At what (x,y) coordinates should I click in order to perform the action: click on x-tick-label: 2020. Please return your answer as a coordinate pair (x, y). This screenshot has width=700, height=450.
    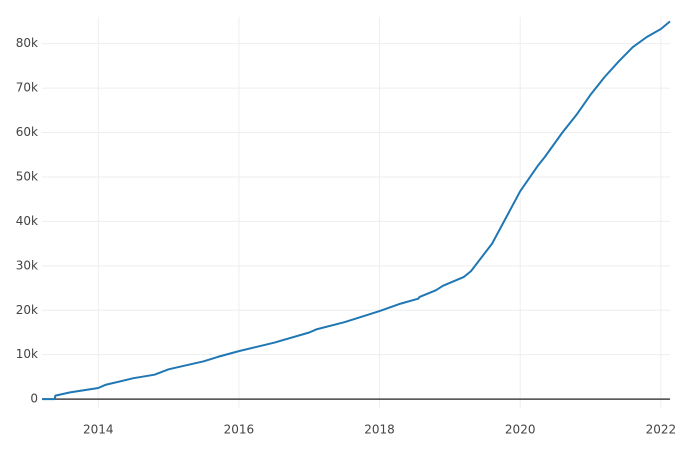
    Looking at the image, I should click on (520, 430).